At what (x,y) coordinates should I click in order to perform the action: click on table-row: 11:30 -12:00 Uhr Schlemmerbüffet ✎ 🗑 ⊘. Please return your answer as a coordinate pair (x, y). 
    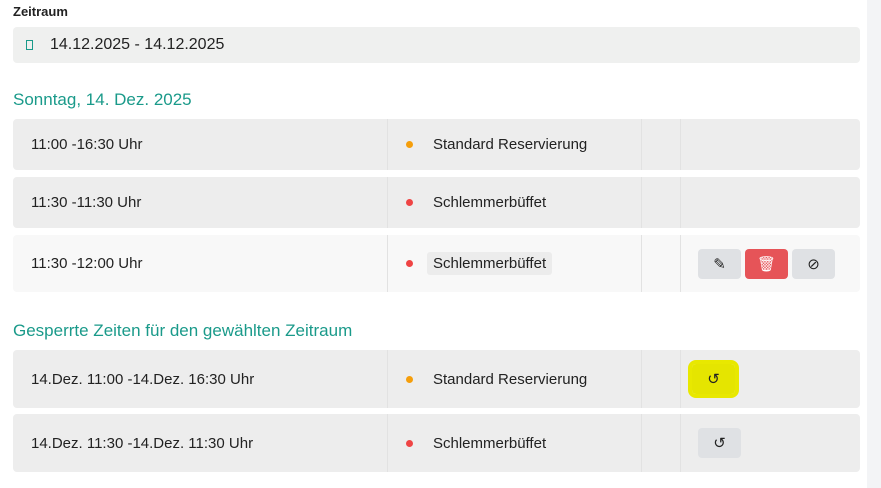
    Looking at the image, I should click on (436, 263).